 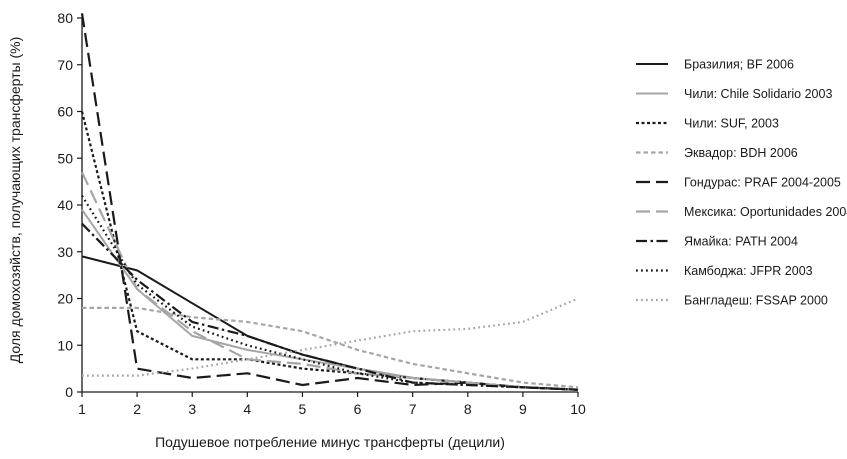 What do you see at coordinates (731, 124) in the screenshot?
I see `legend-label-3: Чили: SUF, 2003` at bounding box center [731, 124].